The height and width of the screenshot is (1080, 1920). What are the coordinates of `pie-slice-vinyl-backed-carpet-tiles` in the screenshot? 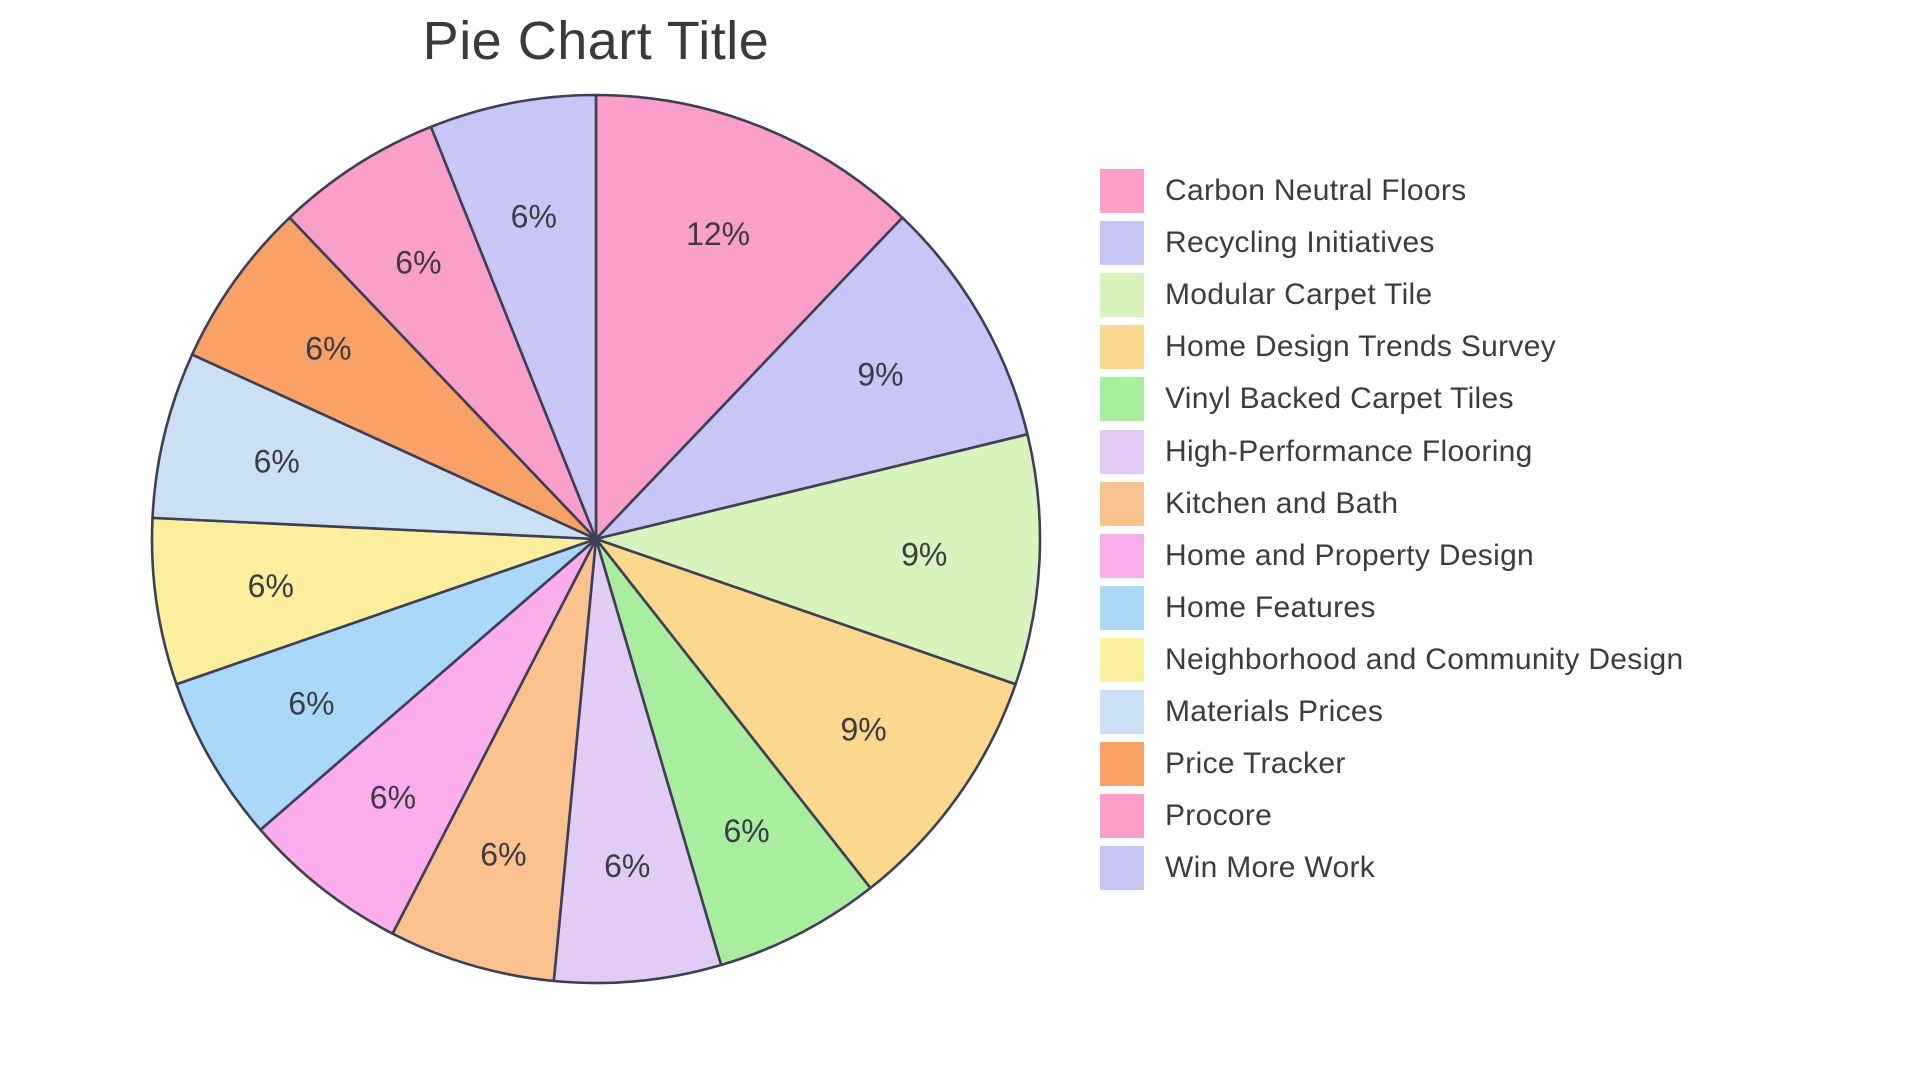 It's located at (733, 752).